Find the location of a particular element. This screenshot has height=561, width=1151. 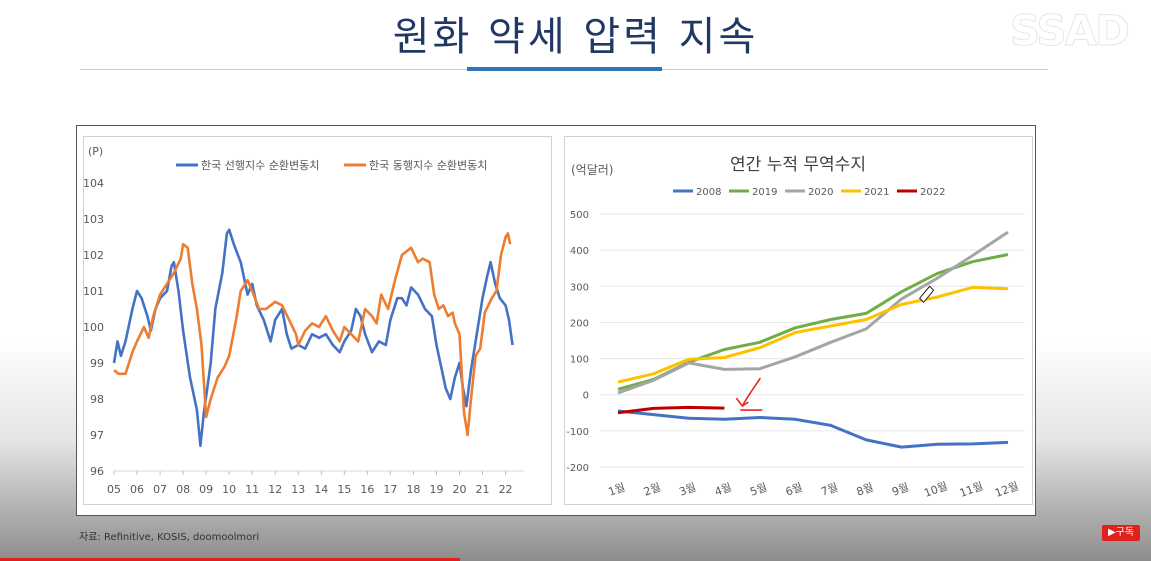

x-tick-label: 06 is located at coordinates (137, 489).